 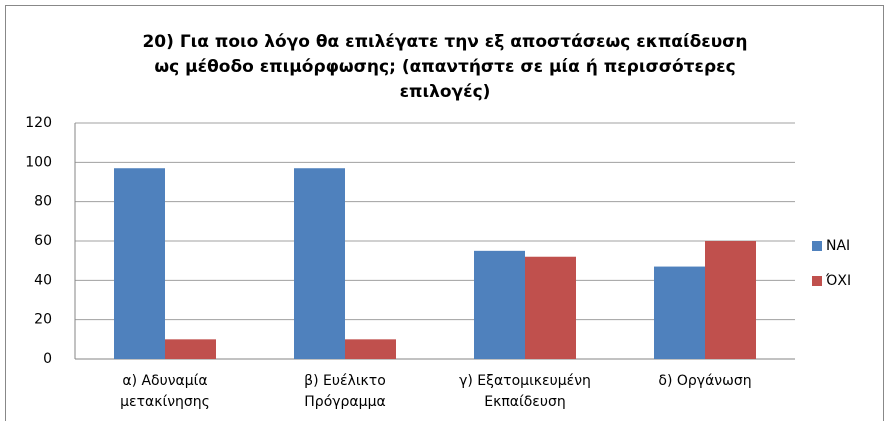 What do you see at coordinates (838, 281) in the screenshot?
I see `legend-label: ΌΧΙ` at bounding box center [838, 281].